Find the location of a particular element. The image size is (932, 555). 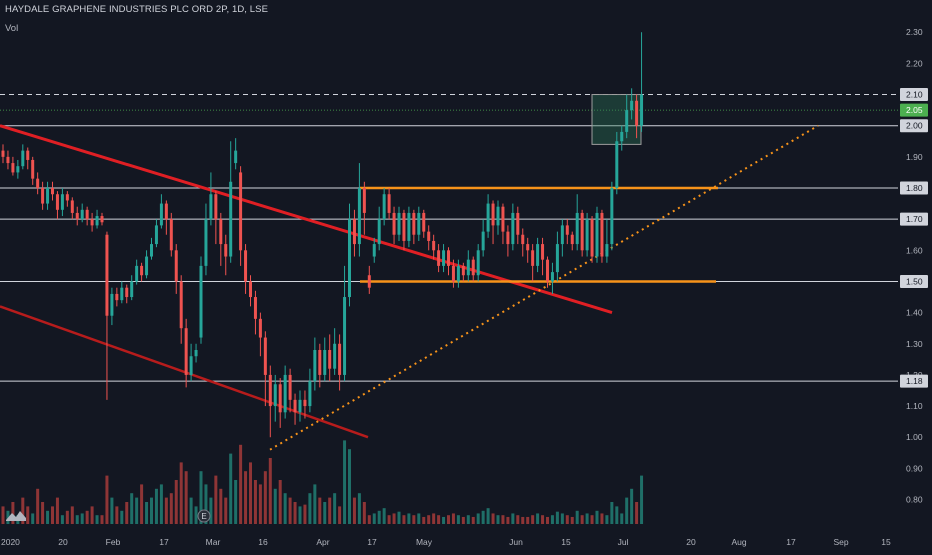

time-tick-label: 17 is located at coordinates (372, 542).